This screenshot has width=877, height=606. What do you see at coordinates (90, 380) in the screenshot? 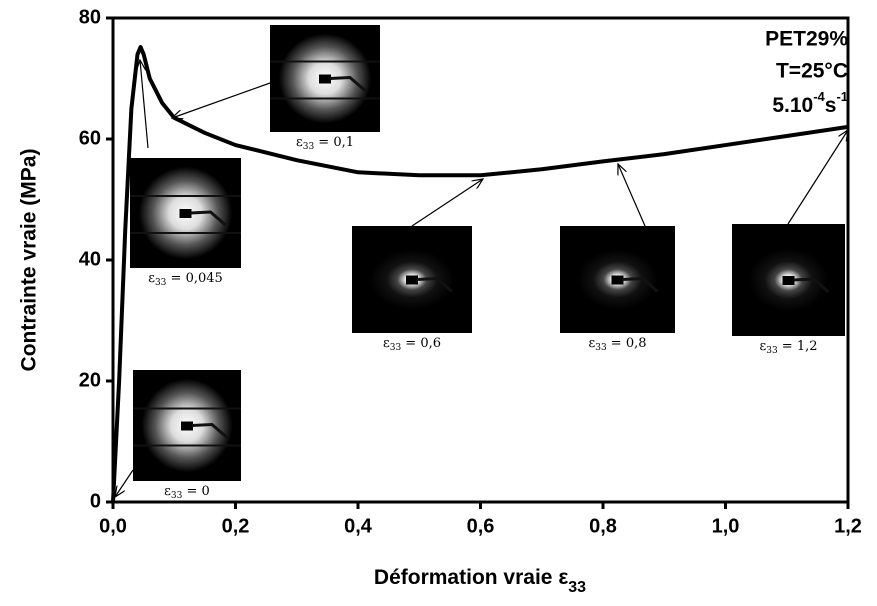
I see `y-tick-label: 20` at bounding box center [90, 380].